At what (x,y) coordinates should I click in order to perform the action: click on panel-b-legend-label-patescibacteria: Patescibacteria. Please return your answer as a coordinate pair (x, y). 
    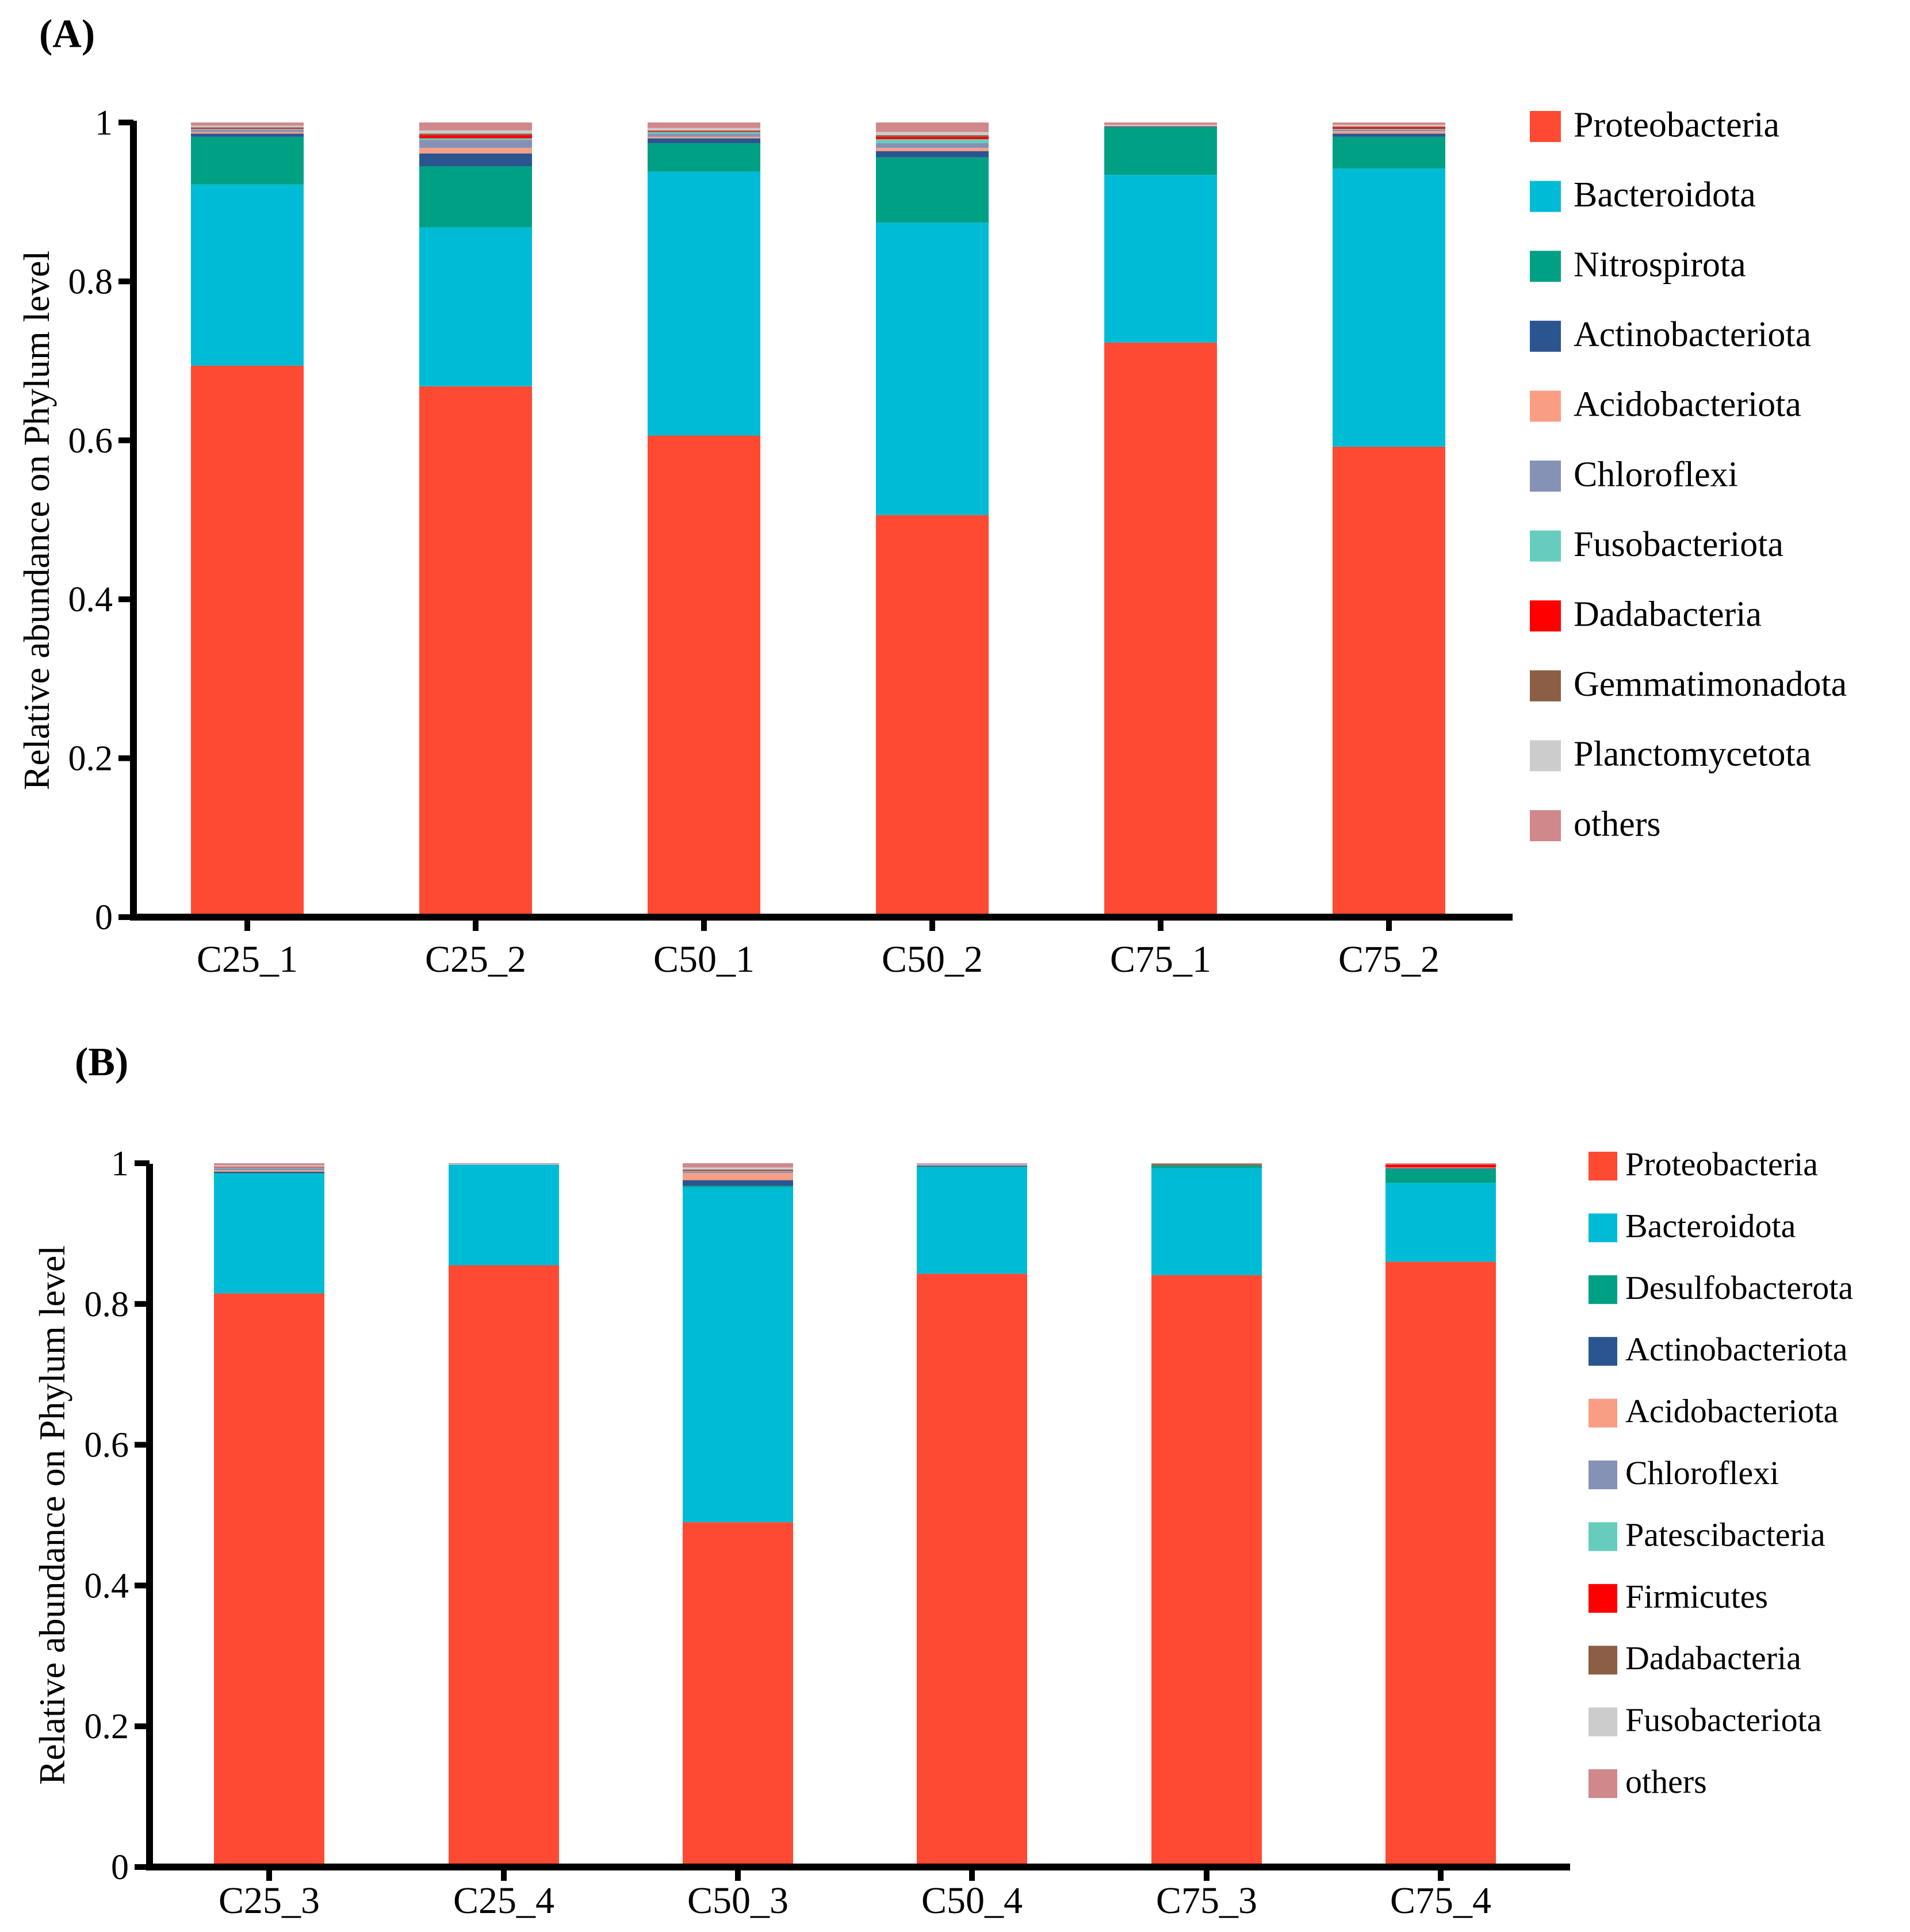
    Looking at the image, I should click on (1725, 1534).